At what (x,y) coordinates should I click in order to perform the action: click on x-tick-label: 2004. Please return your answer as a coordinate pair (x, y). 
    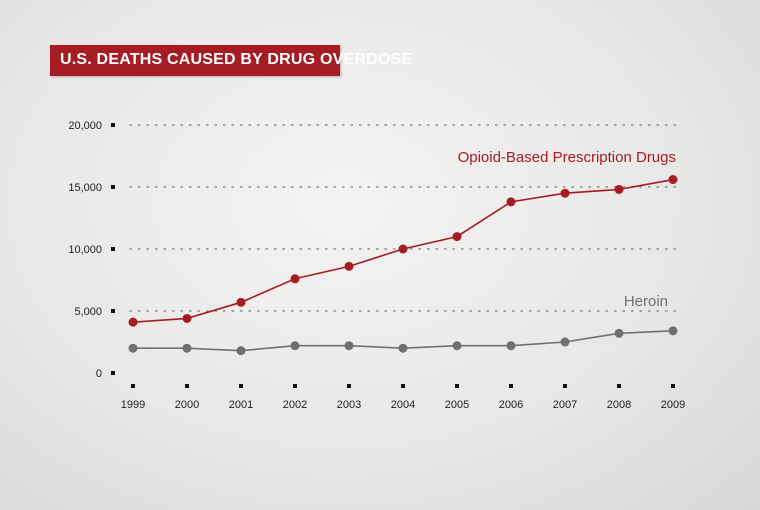
    Looking at the image, I should click on (403, 405).